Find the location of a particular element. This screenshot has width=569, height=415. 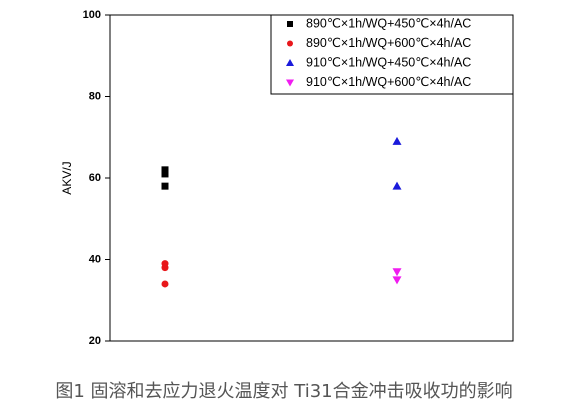

y-tick-label: 80 is located at coordinates (95, 96).